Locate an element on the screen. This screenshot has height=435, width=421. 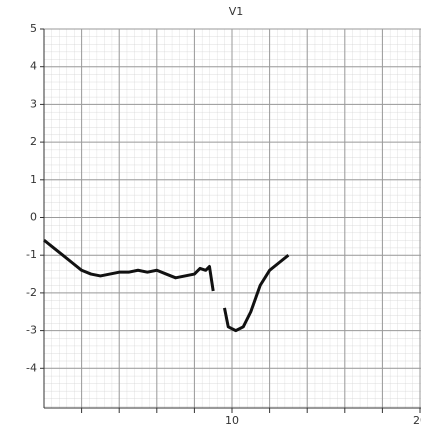
trace-line is located at coordinates (166, 285).